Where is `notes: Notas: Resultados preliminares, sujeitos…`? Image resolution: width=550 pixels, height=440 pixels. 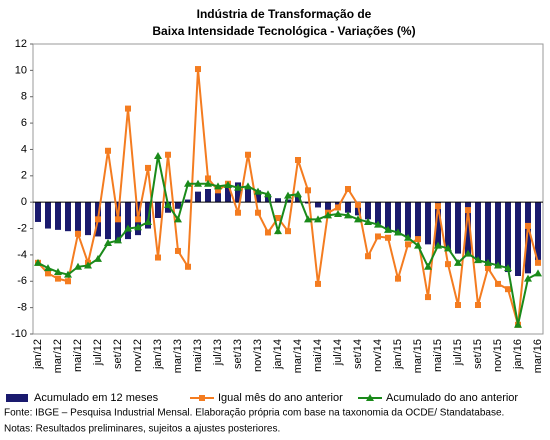 notes: Notas: Resultados preliminares, sujeitos… is located at coordinates (142, 429).